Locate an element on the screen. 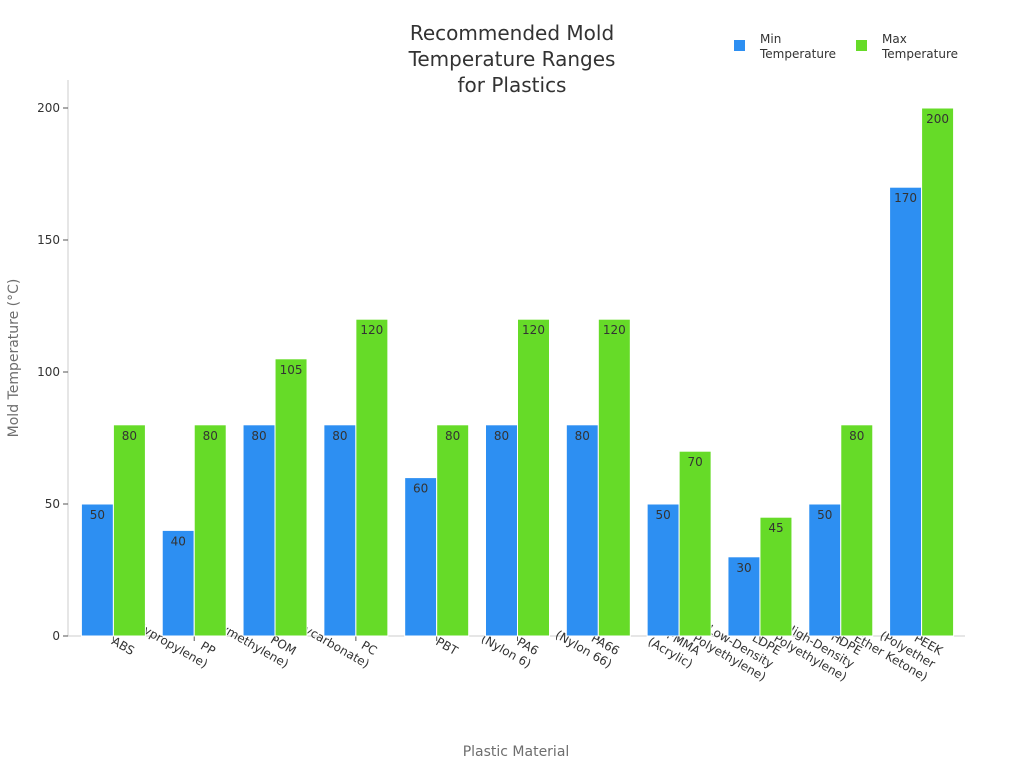 Image resolution: width=1024 pixels, height=768 pixels. chart-title-line: Temperature Ranges is located at coordinates (512, 59).